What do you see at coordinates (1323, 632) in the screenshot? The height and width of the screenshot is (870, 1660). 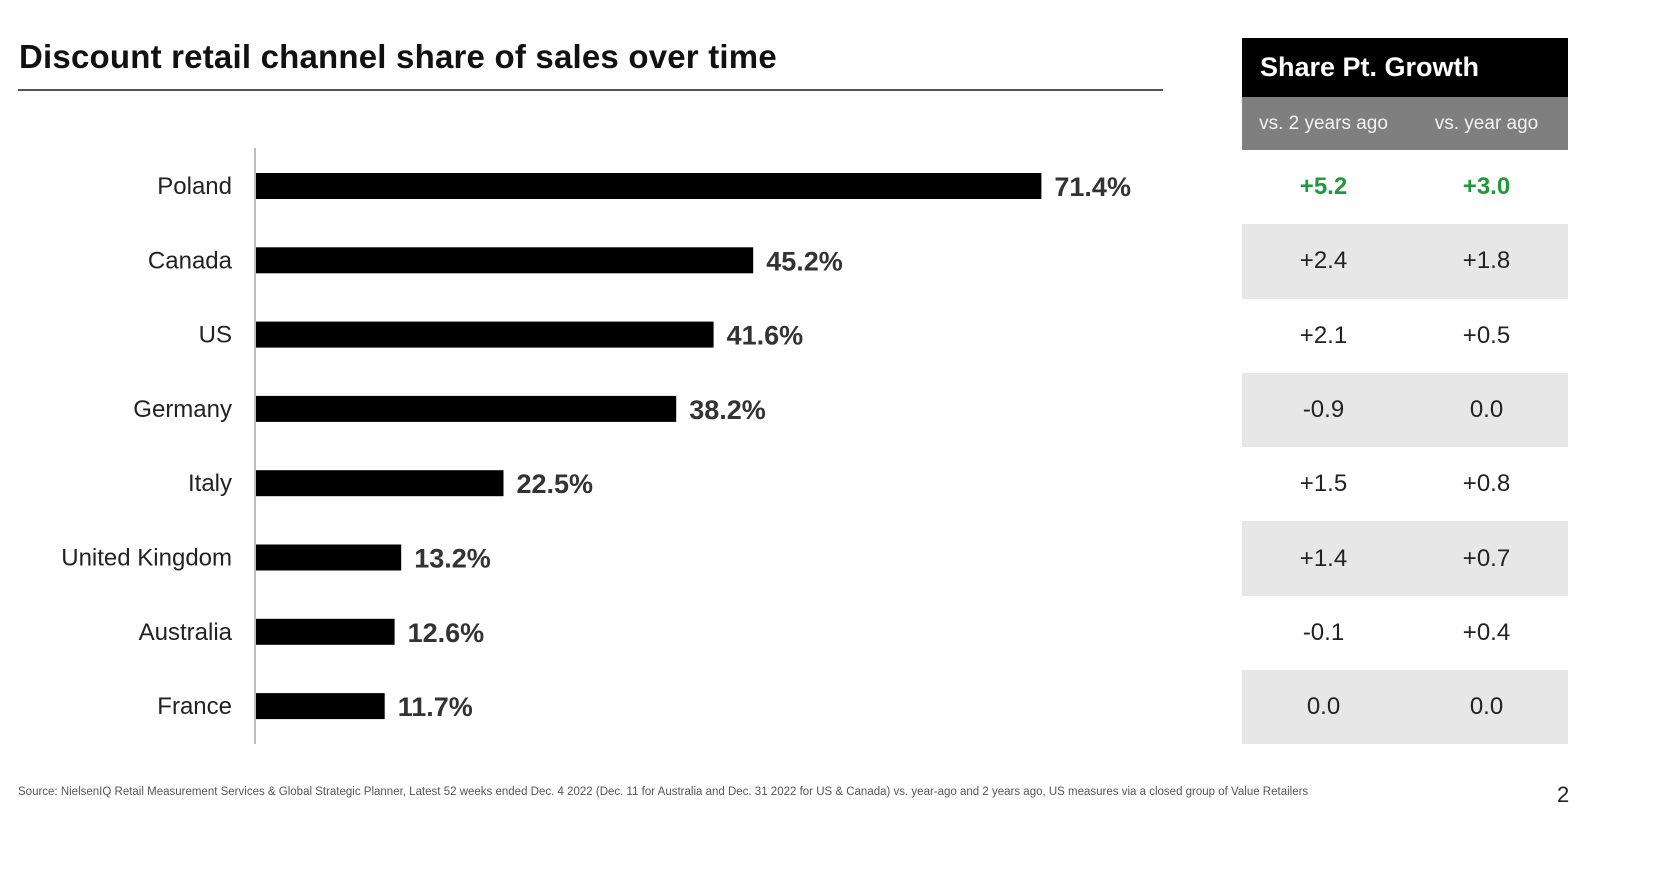 I see `growth-vs-2-years-cell: -0.1` at bounding box center [1323, 632].